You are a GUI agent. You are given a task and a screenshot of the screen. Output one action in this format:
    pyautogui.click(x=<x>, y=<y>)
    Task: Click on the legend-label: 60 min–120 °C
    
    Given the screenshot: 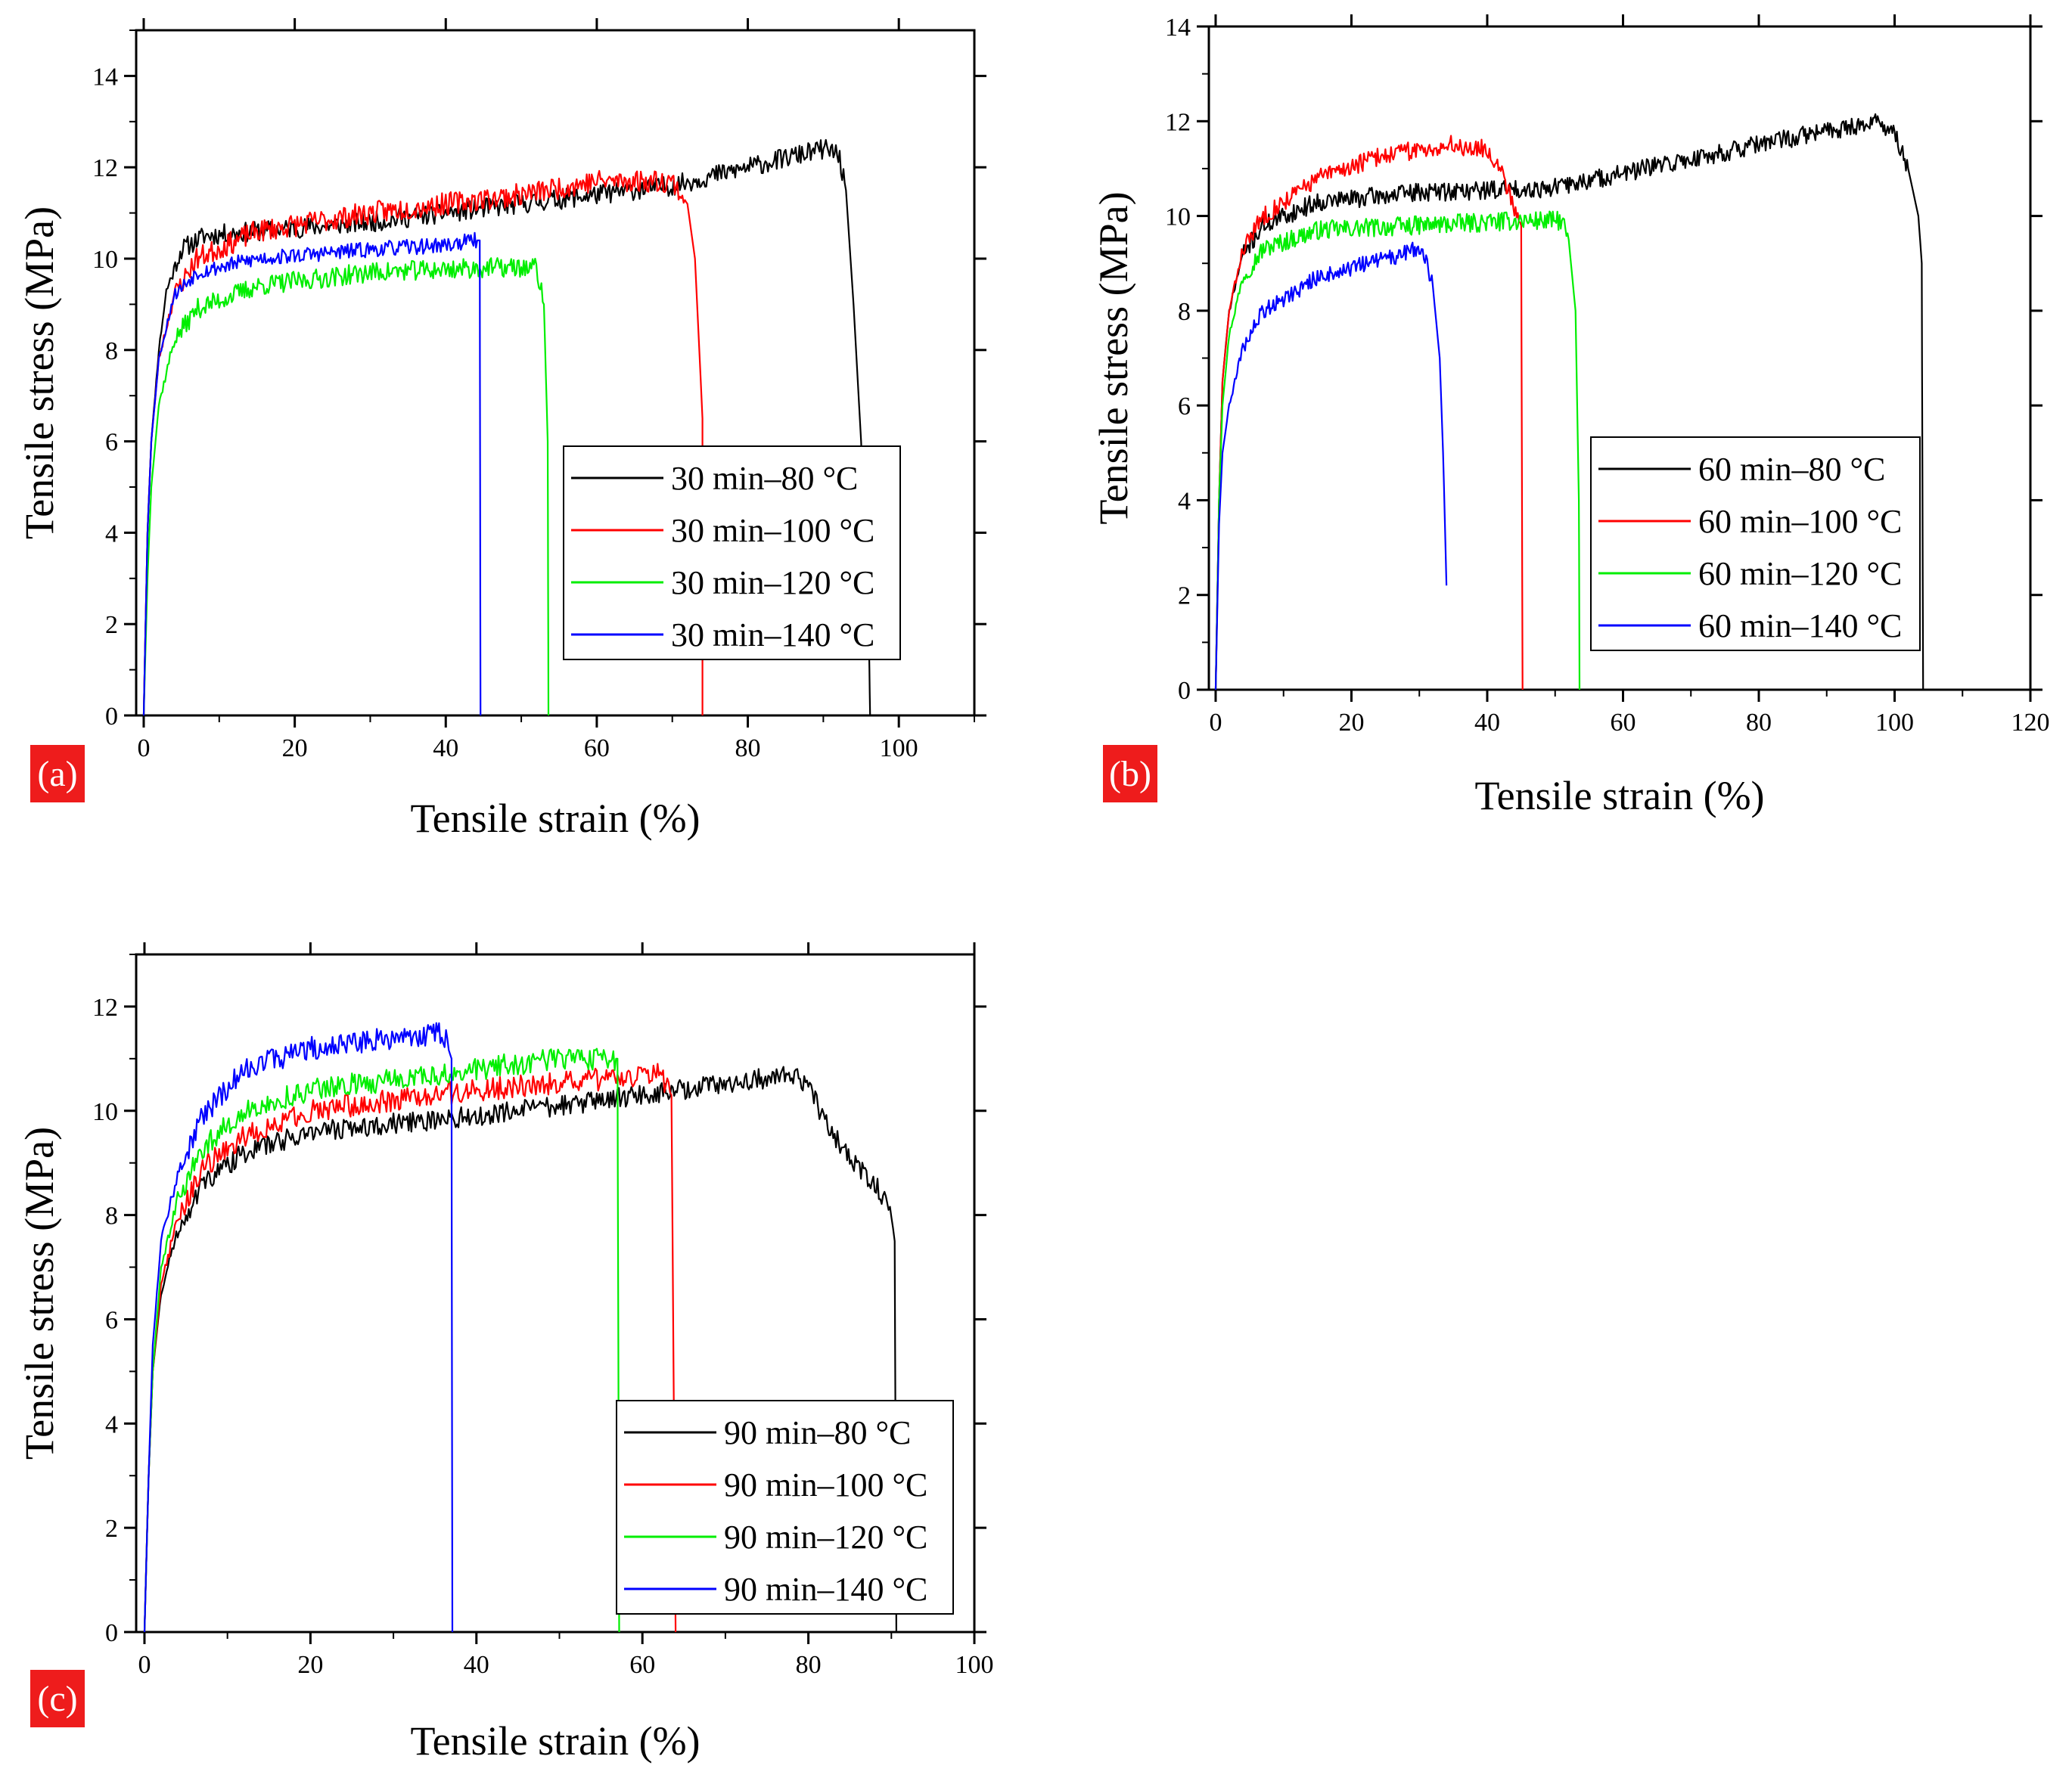 What is the action you would take?
    pyautogui.click(x=1800, y=573)
    